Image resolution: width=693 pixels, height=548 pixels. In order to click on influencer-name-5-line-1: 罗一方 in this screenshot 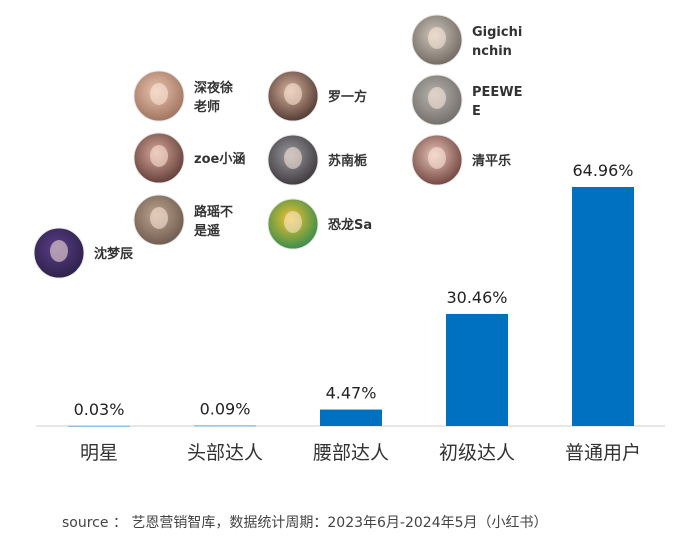, I will do `click(347, 97)`.